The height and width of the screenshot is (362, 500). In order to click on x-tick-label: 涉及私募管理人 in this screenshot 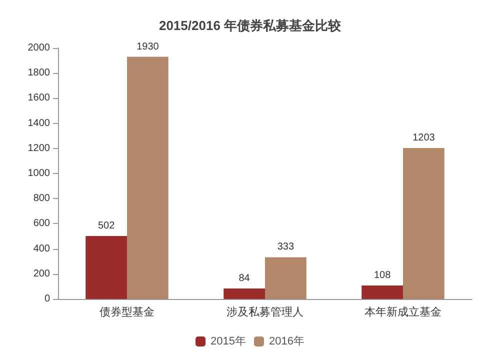, I will do `click(265, 312)`.